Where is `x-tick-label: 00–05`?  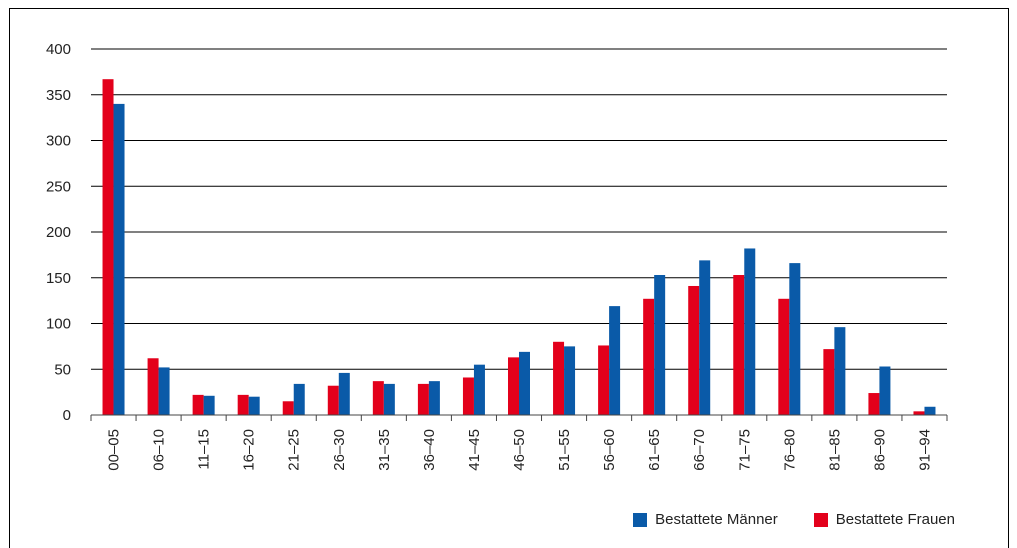 x-tick-label: 00–05 is located at coordinates (114, 450).